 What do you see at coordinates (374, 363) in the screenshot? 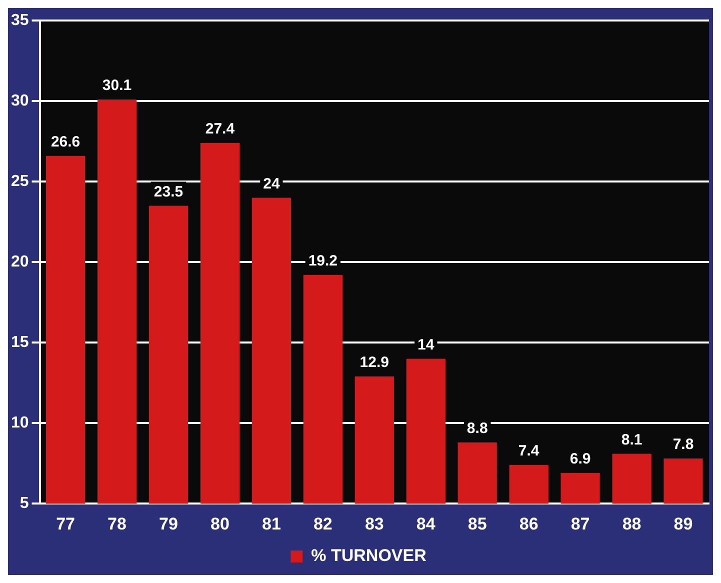
I see `data-label: 12.9` at bounding box center [374, 363].